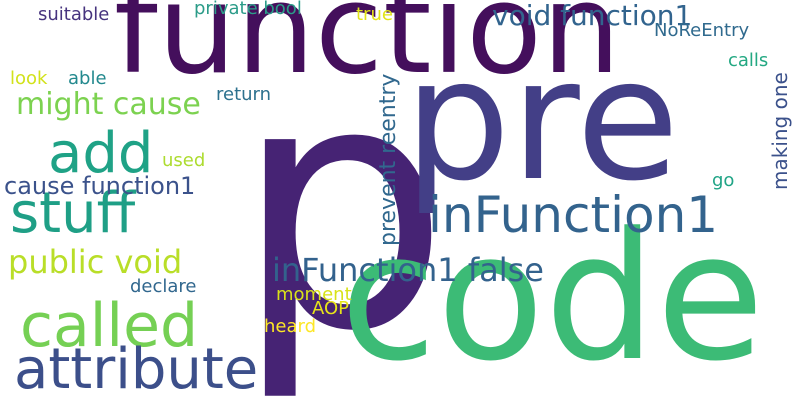  I want to click on word-add: add, so click(101, 153).